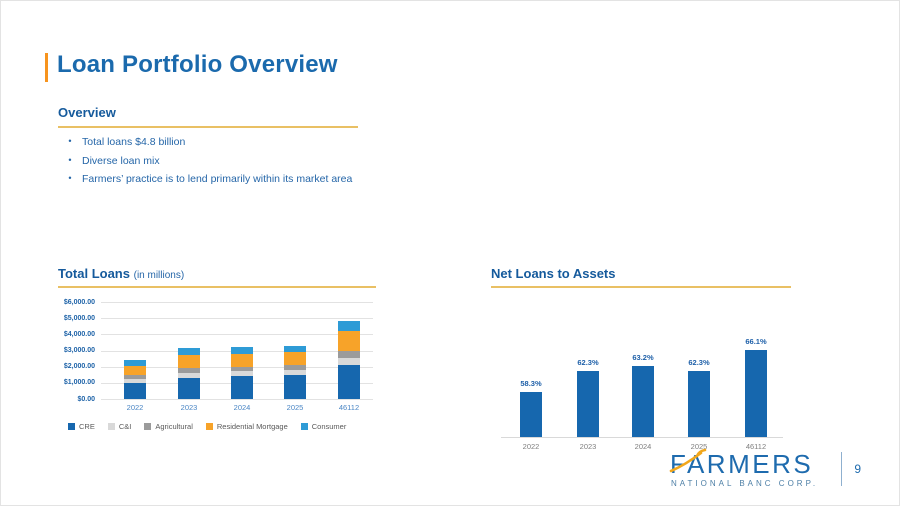 The height and width of the screenshot is (506, 900). Describe the element at coordinates (756, 342) in the screenshot. I see `bar-data-label: 66.1%` at that location.